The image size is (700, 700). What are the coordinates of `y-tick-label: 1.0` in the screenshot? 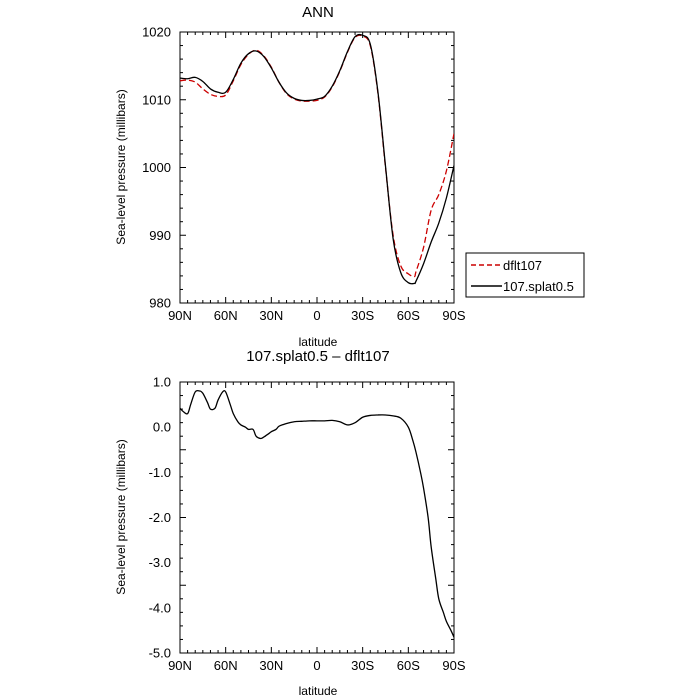 It's located at (162, 382).